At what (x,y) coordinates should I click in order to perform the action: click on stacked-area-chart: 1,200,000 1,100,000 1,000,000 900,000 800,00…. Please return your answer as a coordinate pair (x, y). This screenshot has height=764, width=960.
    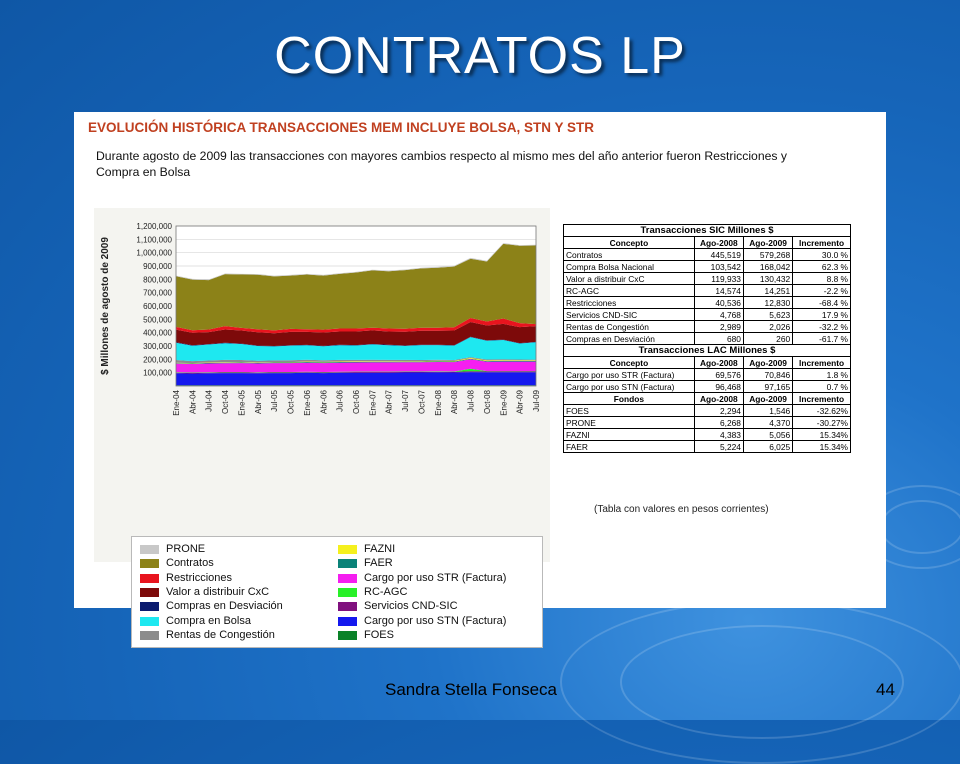
    Looking at the image, I should click on (320, 319).